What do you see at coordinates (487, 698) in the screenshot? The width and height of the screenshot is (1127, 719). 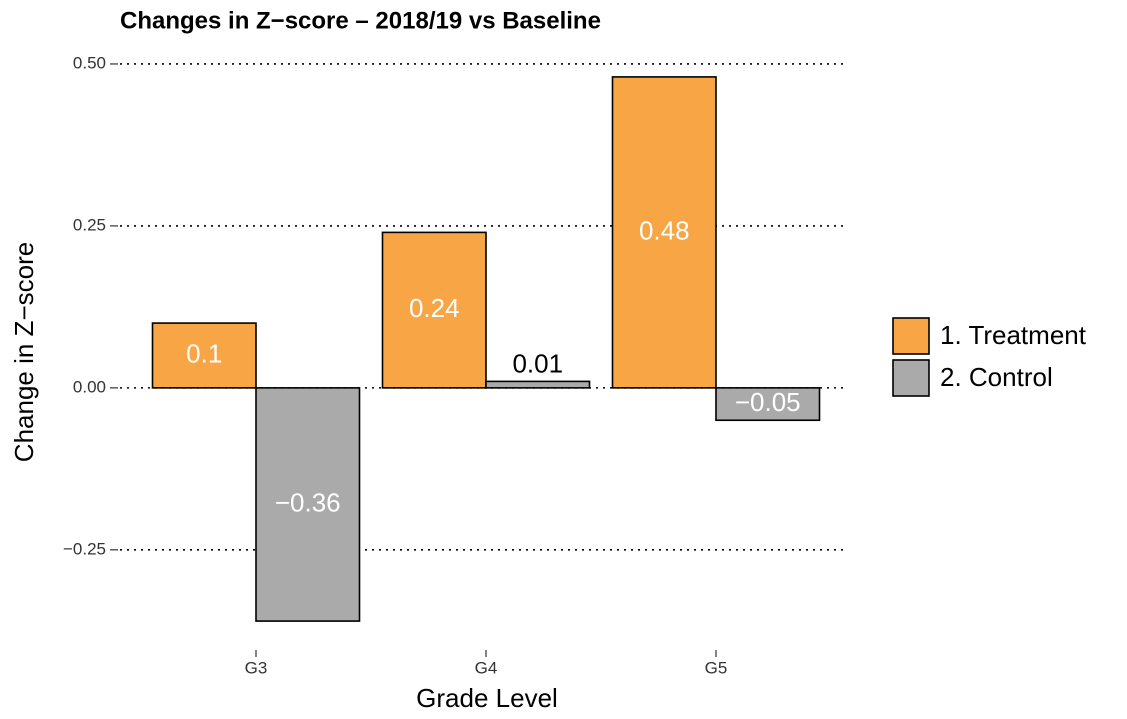 I see `x-axis-label: Grade Level` at bounding box center [487, 698].